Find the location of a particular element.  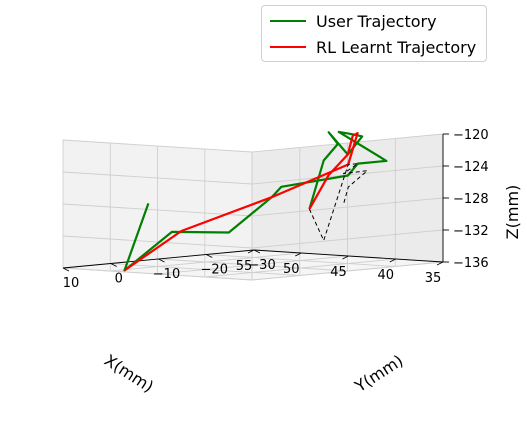

y-tick-label: 50 is located at coordinates (291, 269).